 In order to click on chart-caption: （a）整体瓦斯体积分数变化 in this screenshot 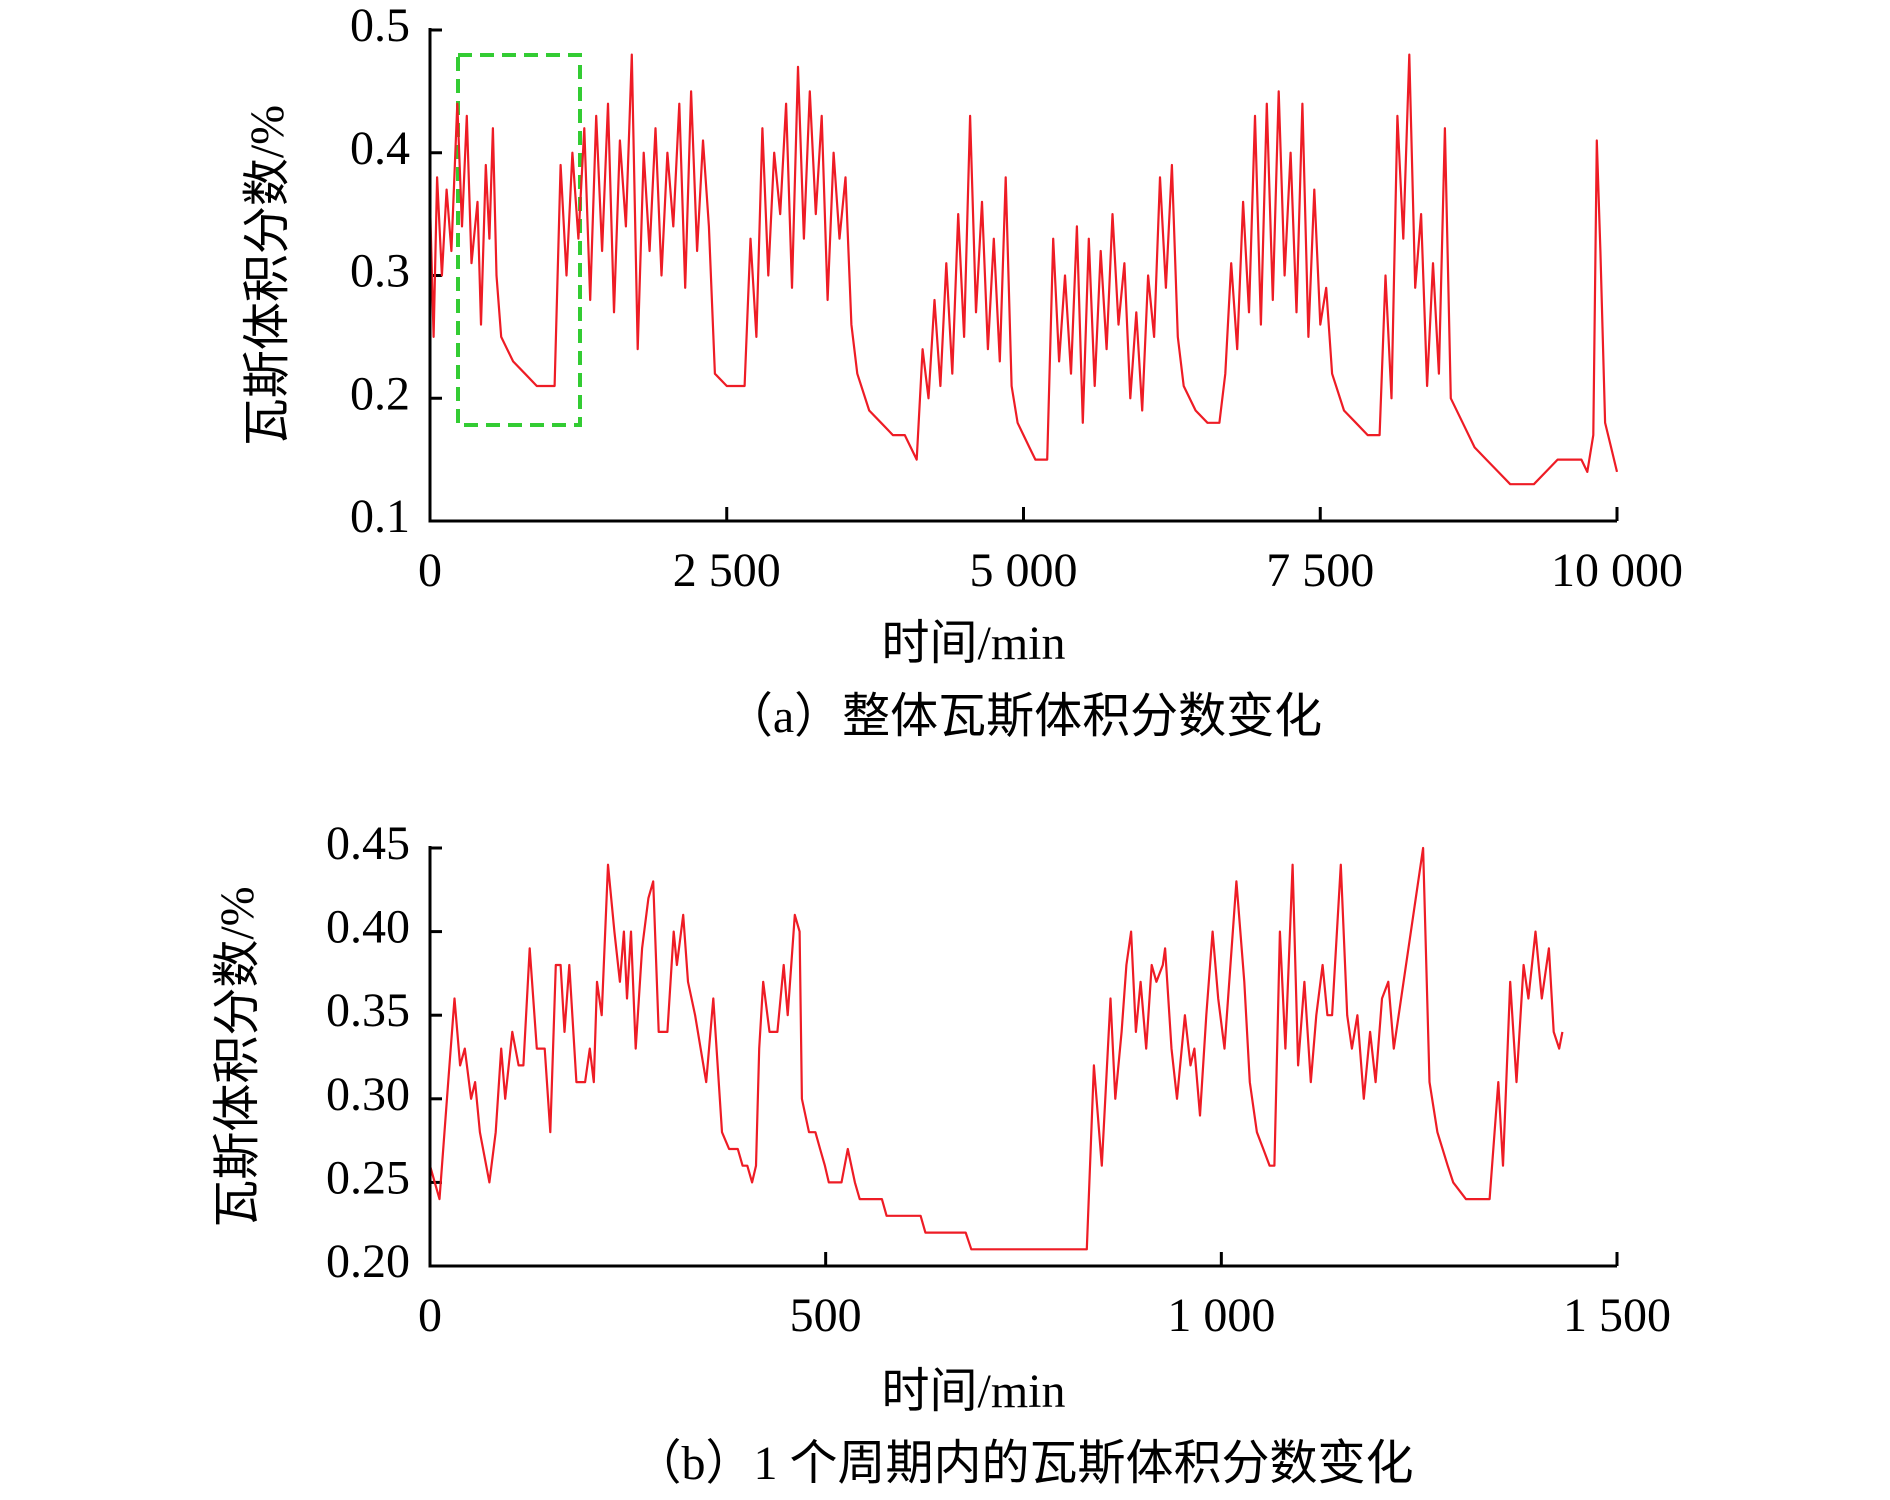, I will do `click(1023, 716)`.